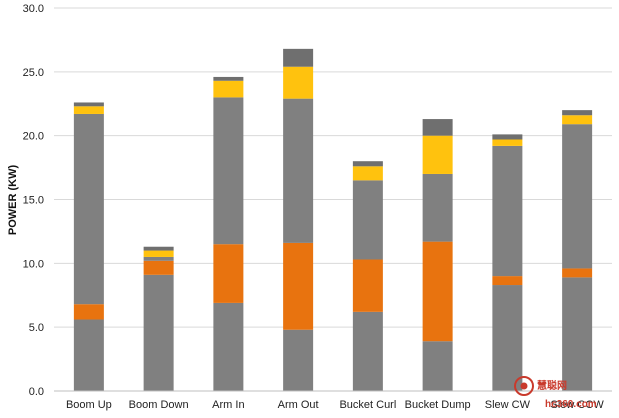 The width and height of the screenshot is (619, 418). What do you see at coordinates (33, 73) in the screenshot?
I see `y-tick-label: 25.0` at bounding box center [33, 73].